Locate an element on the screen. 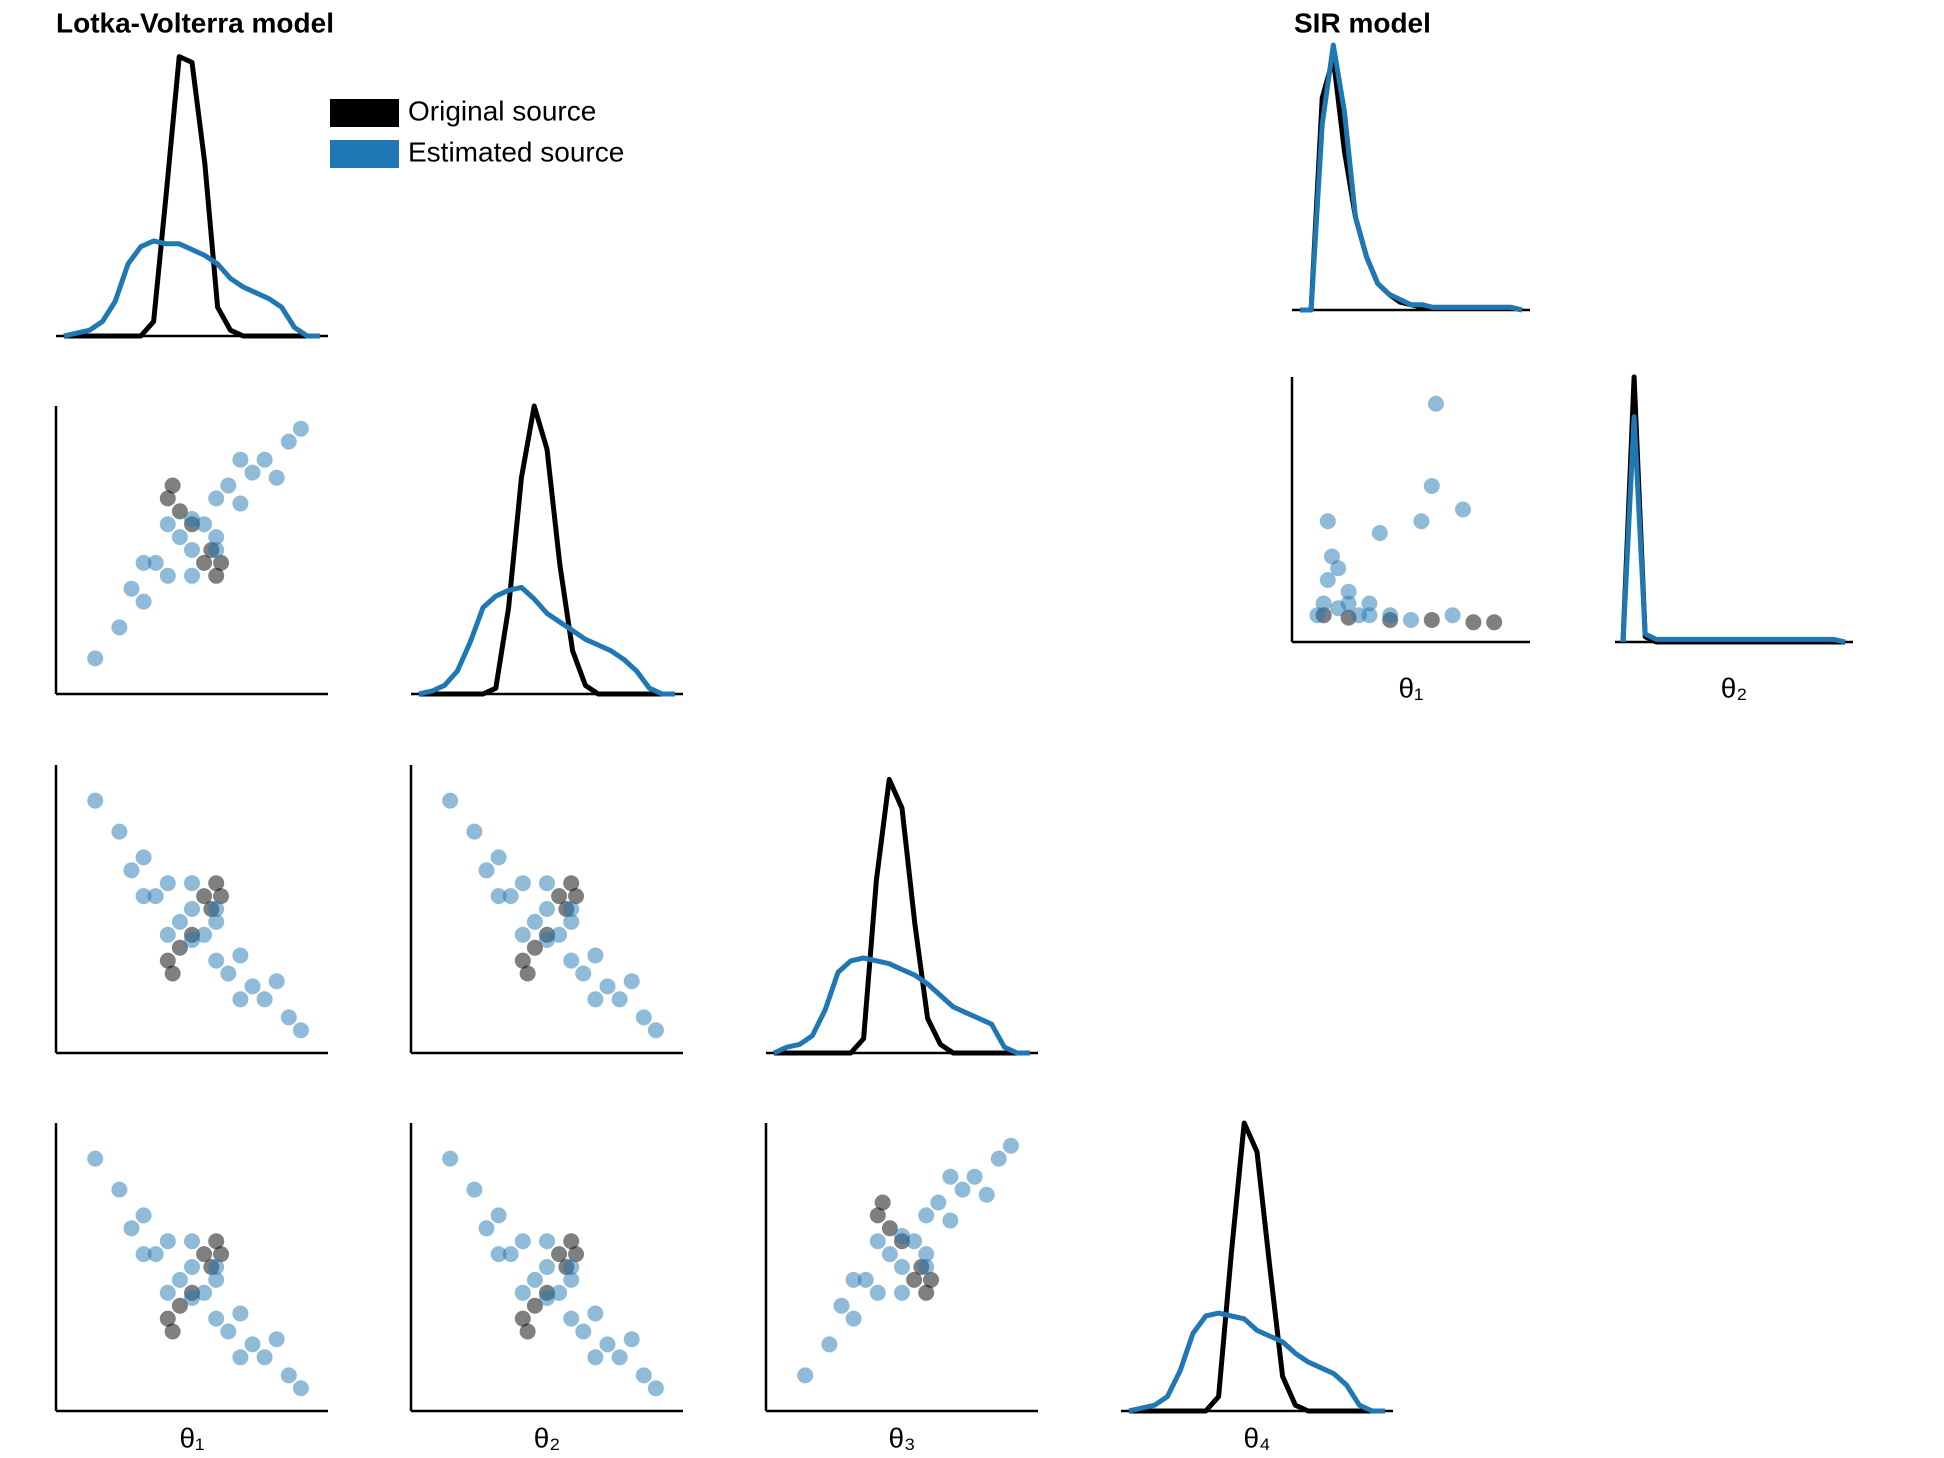  legend-label: Estimated source is located at coordinates (516, 151).